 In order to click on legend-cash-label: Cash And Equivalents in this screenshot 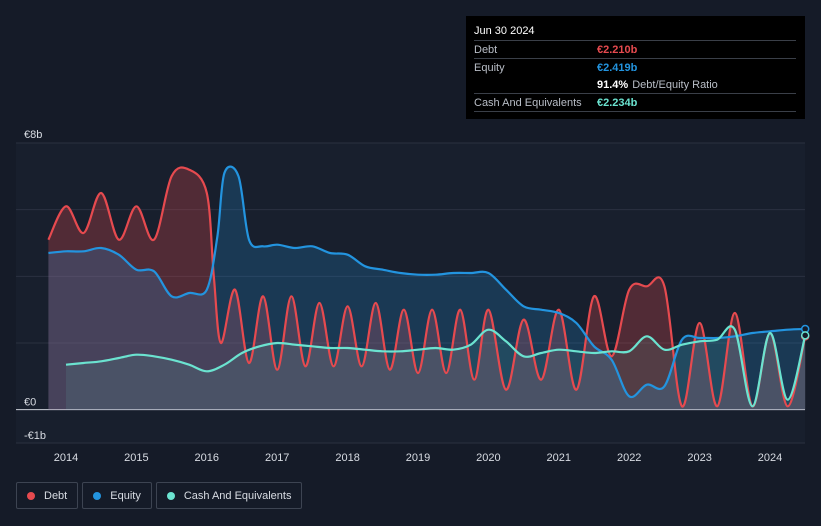, I will do `click(237, 495)`.